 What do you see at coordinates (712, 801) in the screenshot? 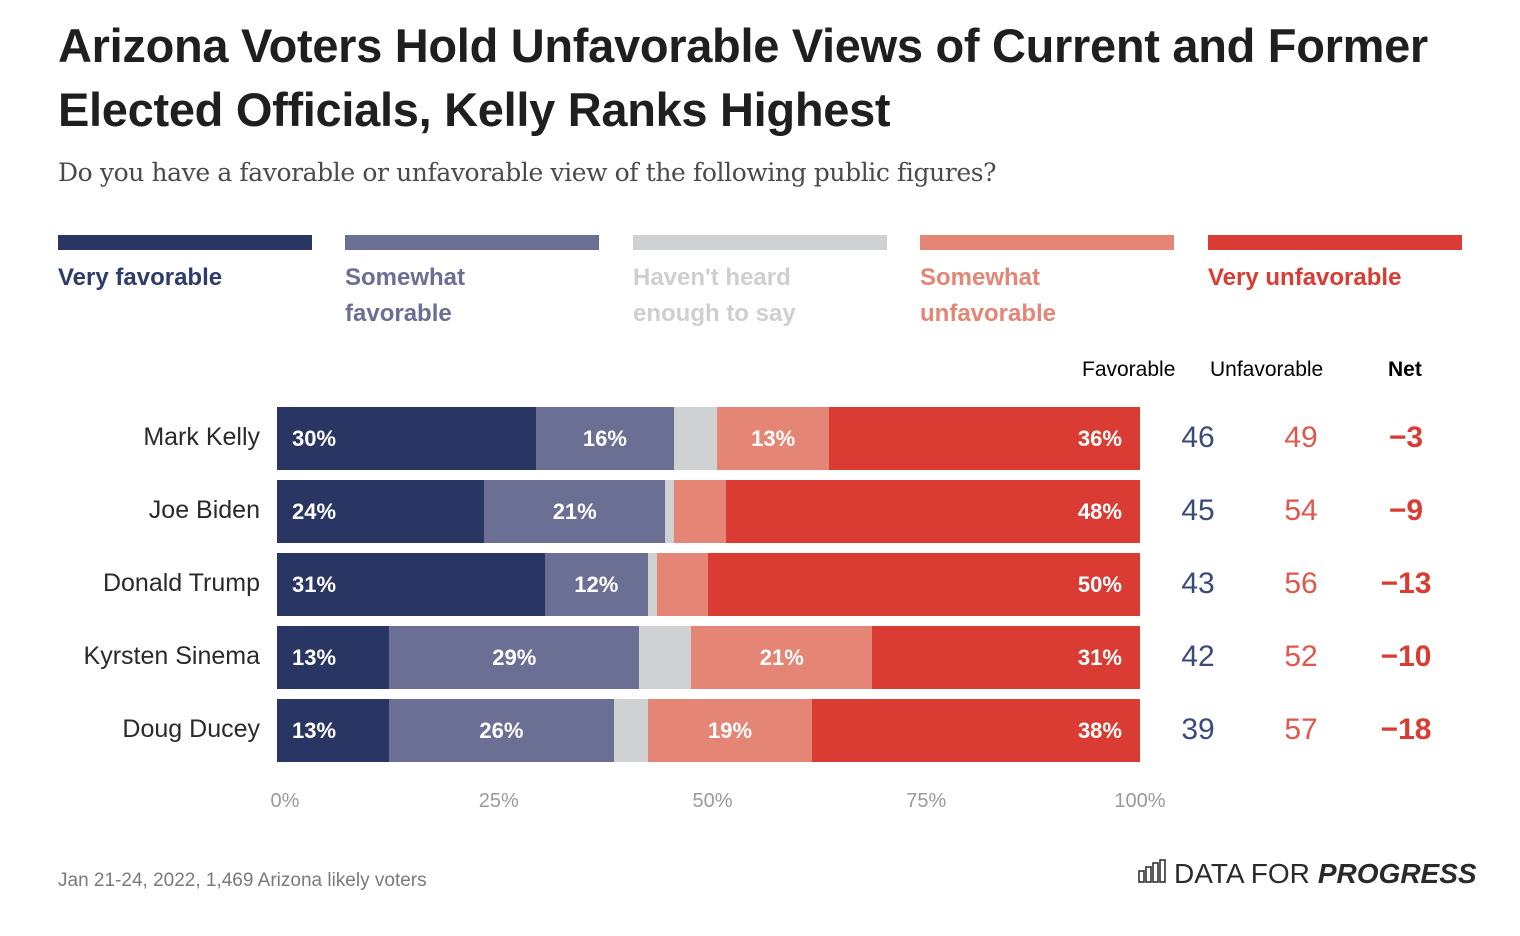
I see `x-tick-label: 50%` at bounding box center [712, 801].